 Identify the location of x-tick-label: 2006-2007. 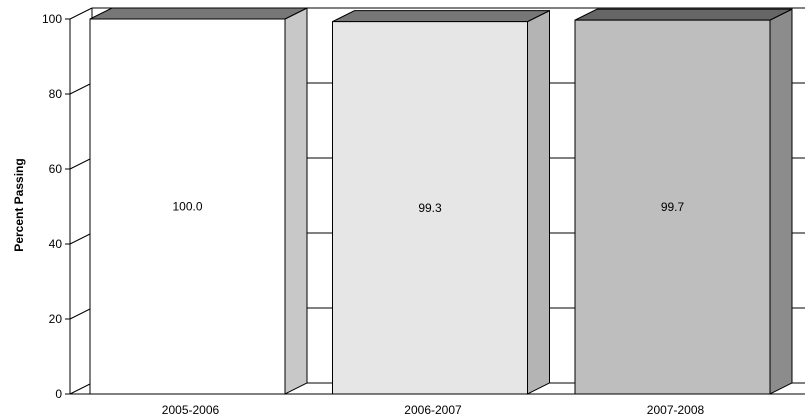
(433, 410).